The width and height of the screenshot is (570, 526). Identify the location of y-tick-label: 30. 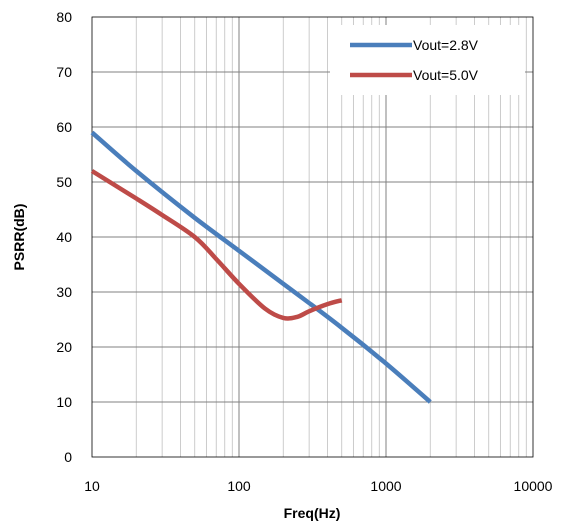
(64, 292).